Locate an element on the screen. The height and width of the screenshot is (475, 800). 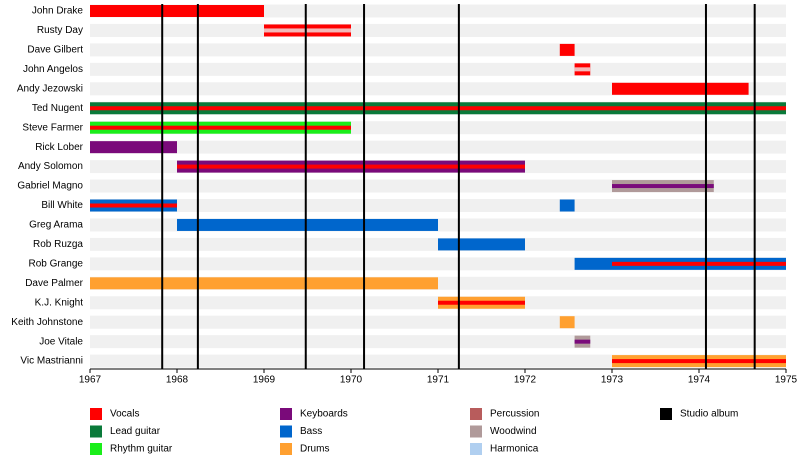
legend-label: Vocals is located at coordinates (124, 414).